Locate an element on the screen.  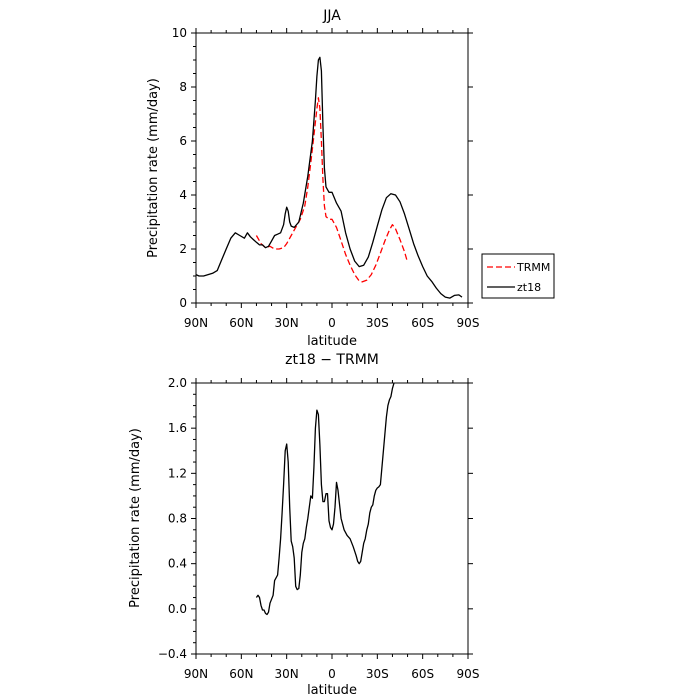
bottom-y-tick-label: 0.4 is located at coordinates (177, 564).